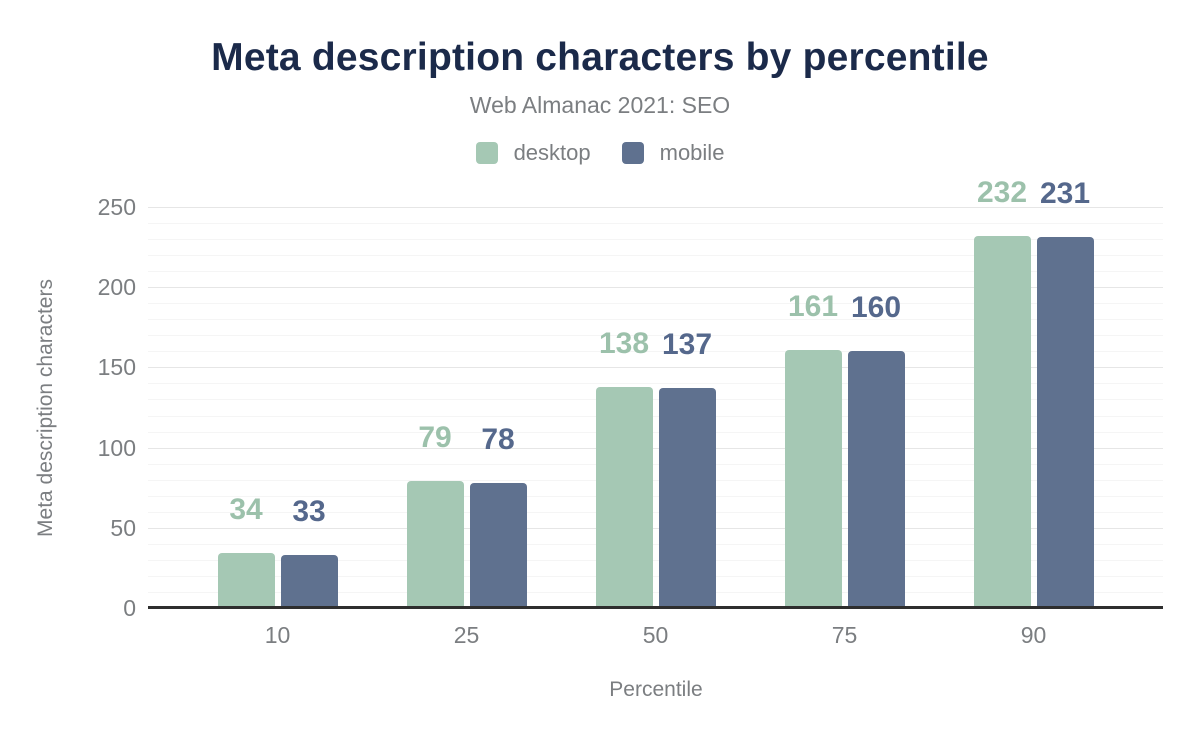 This screenshot has height=742, width=1200. What do you see at coordinates (277, 635) in the screenshot?
I see `x-tick-label: 10` at bounding box center [277, 635].